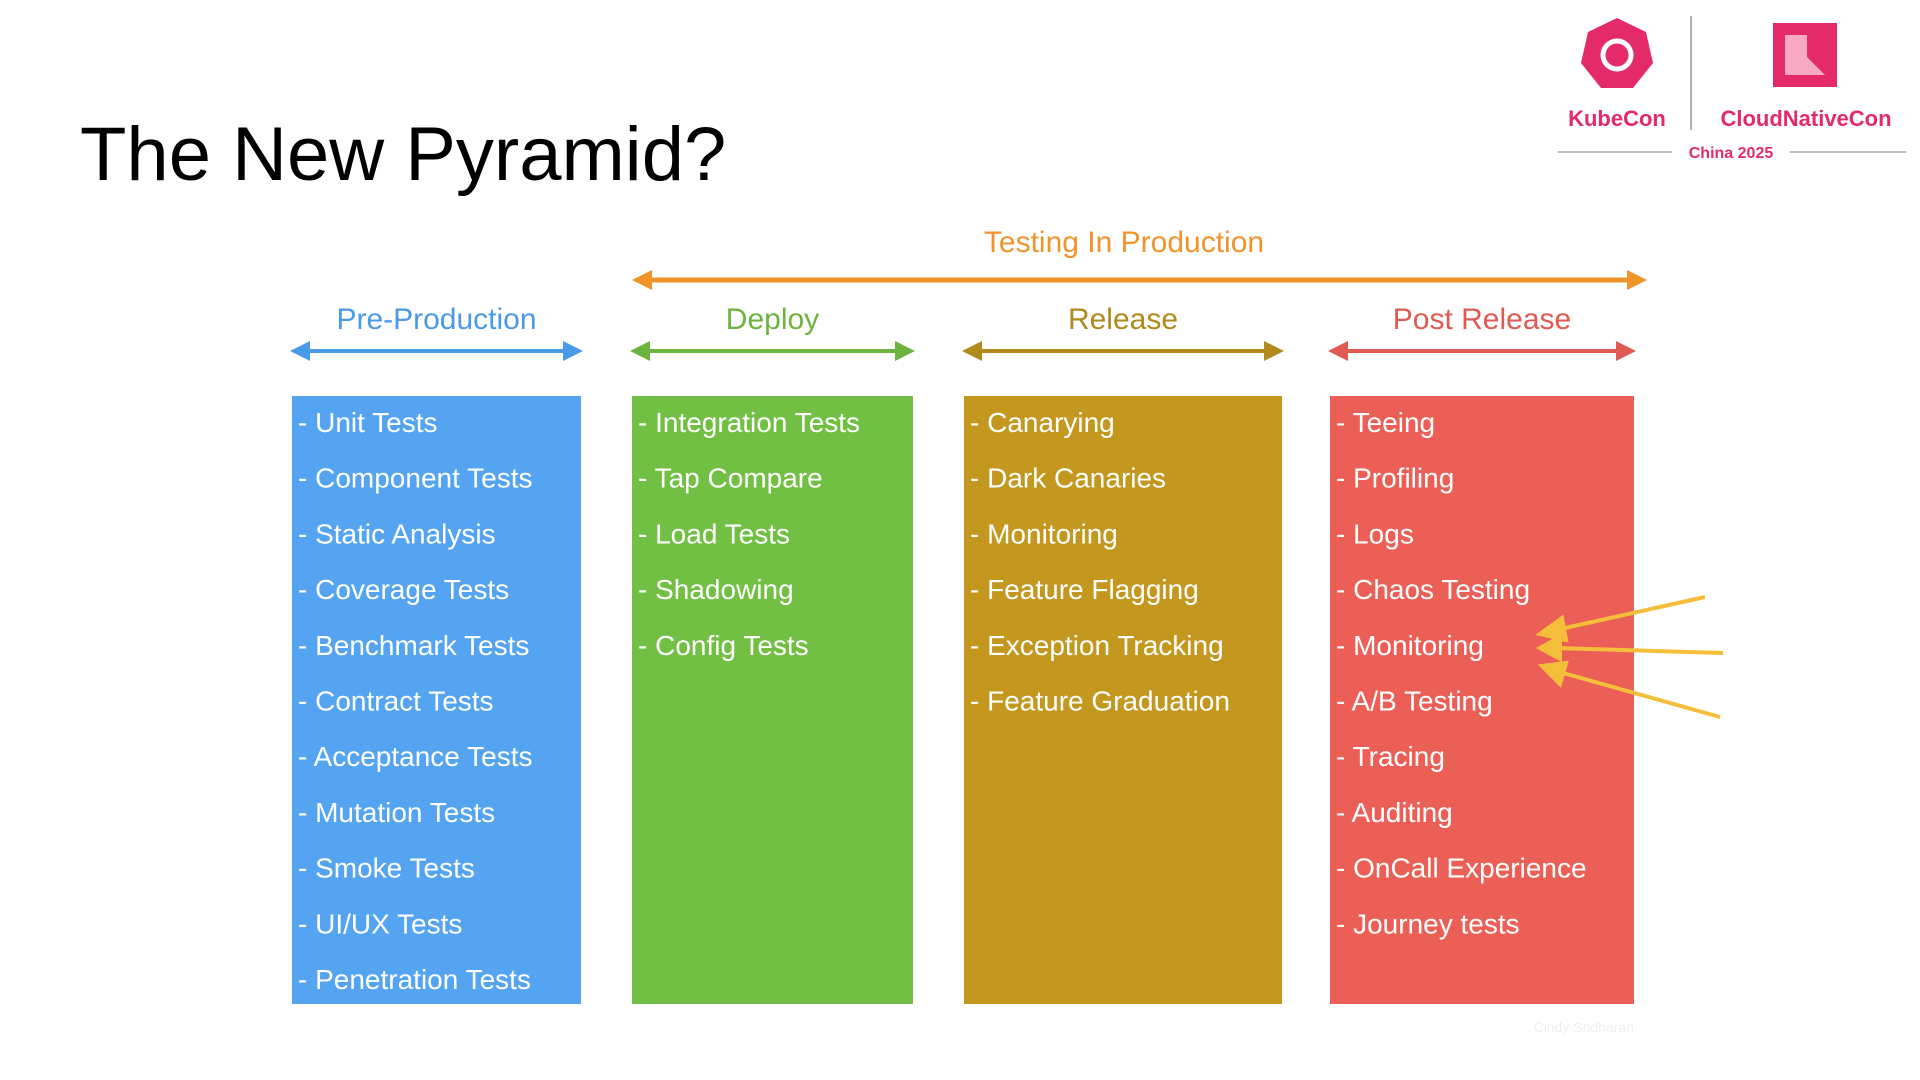 This screenshot has height=1080, width=1920. Describe the element at coordinates (436, 319) in the screenshot. I see `column-heading: Pre-Production` at that location.